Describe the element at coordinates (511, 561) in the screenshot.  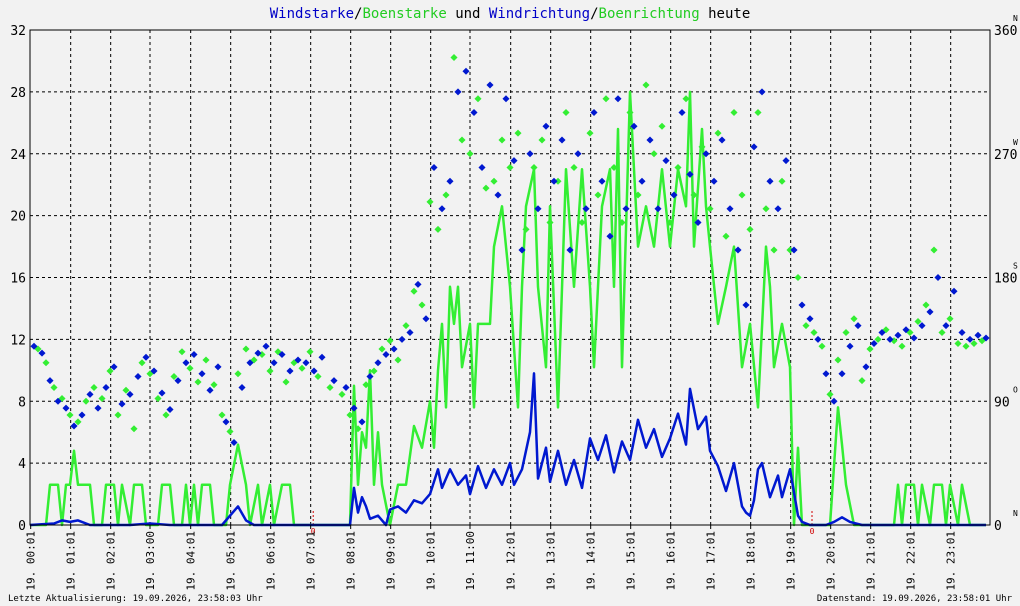
I see `x-tick-label: 19. 12:01` at that location.